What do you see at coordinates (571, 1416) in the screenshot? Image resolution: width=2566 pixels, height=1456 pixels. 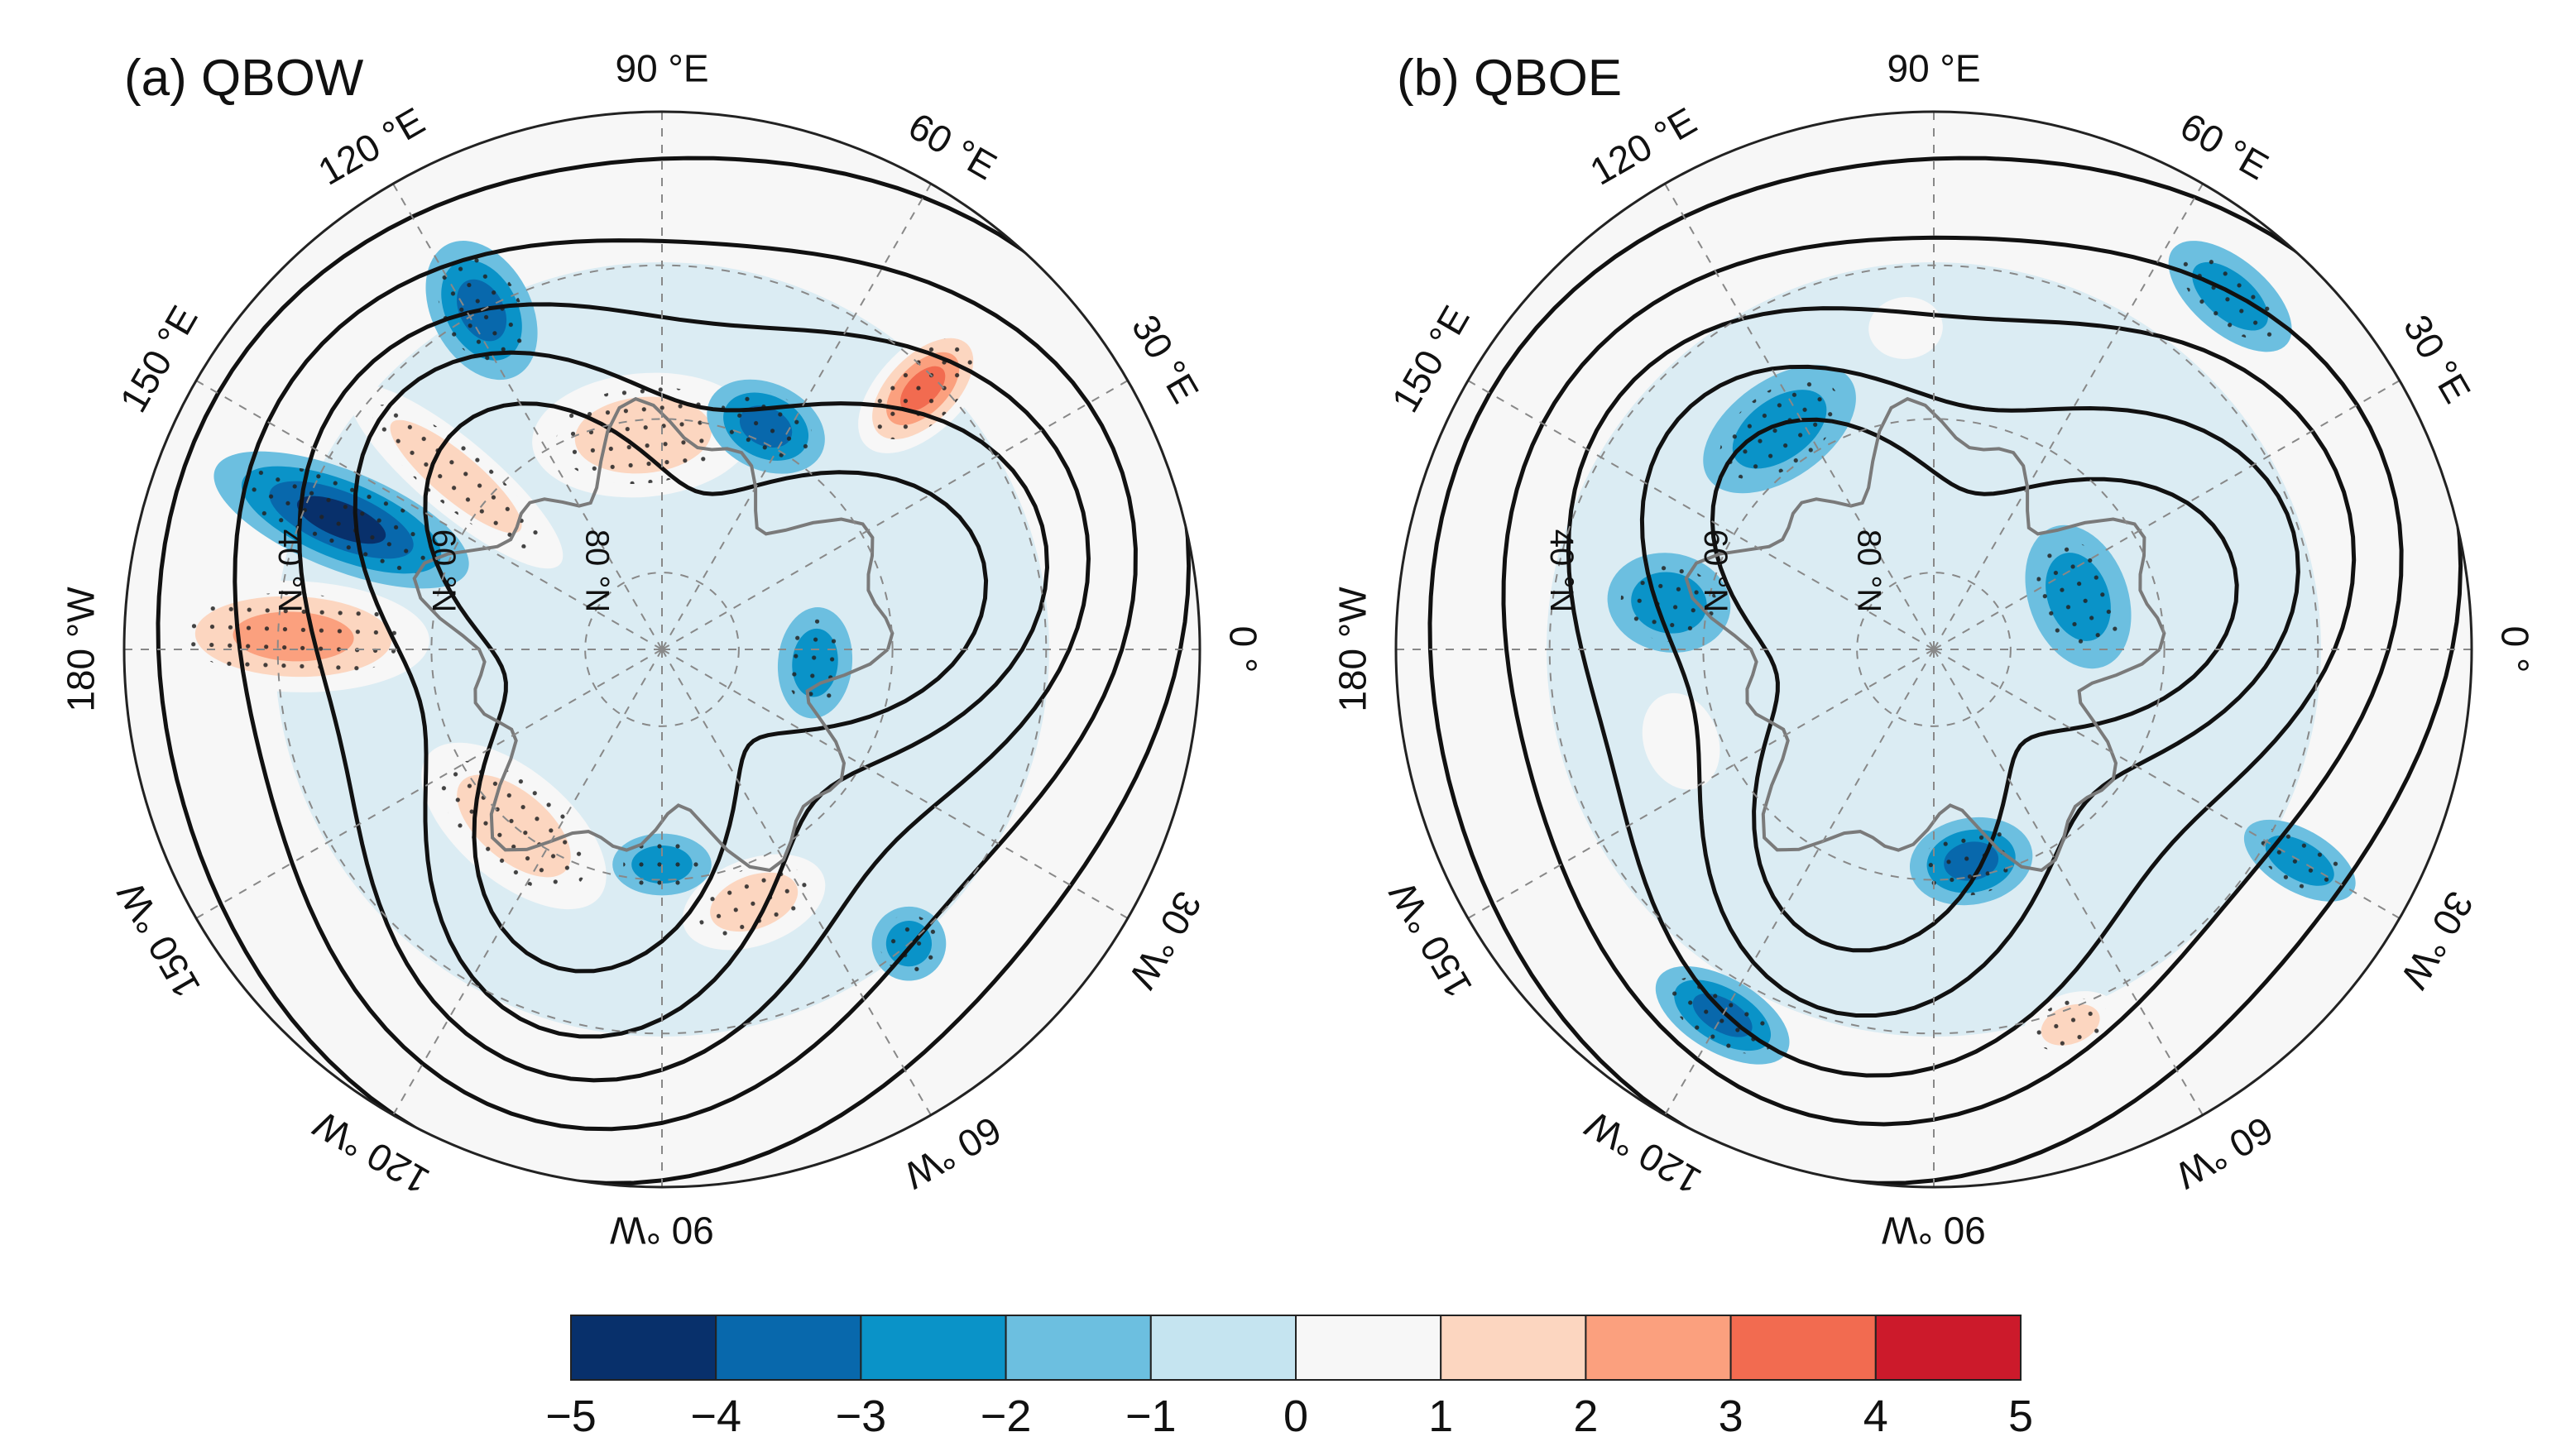 I see `colorbar-tick-label: −5` at bounding box center [571, 1416].